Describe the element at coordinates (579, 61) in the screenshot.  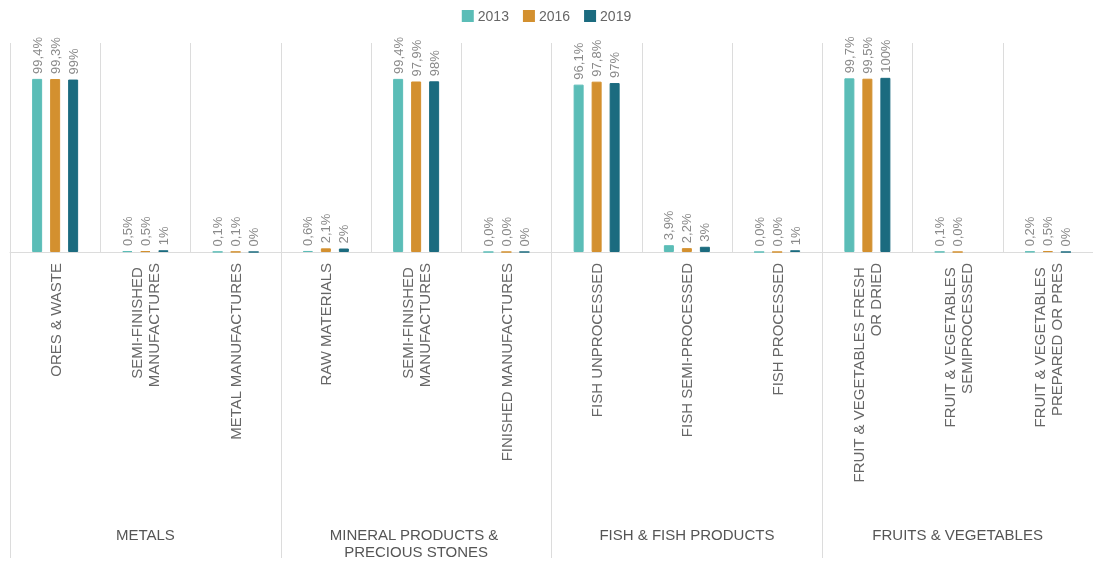
I see `data-label: 96,1%` at that location.